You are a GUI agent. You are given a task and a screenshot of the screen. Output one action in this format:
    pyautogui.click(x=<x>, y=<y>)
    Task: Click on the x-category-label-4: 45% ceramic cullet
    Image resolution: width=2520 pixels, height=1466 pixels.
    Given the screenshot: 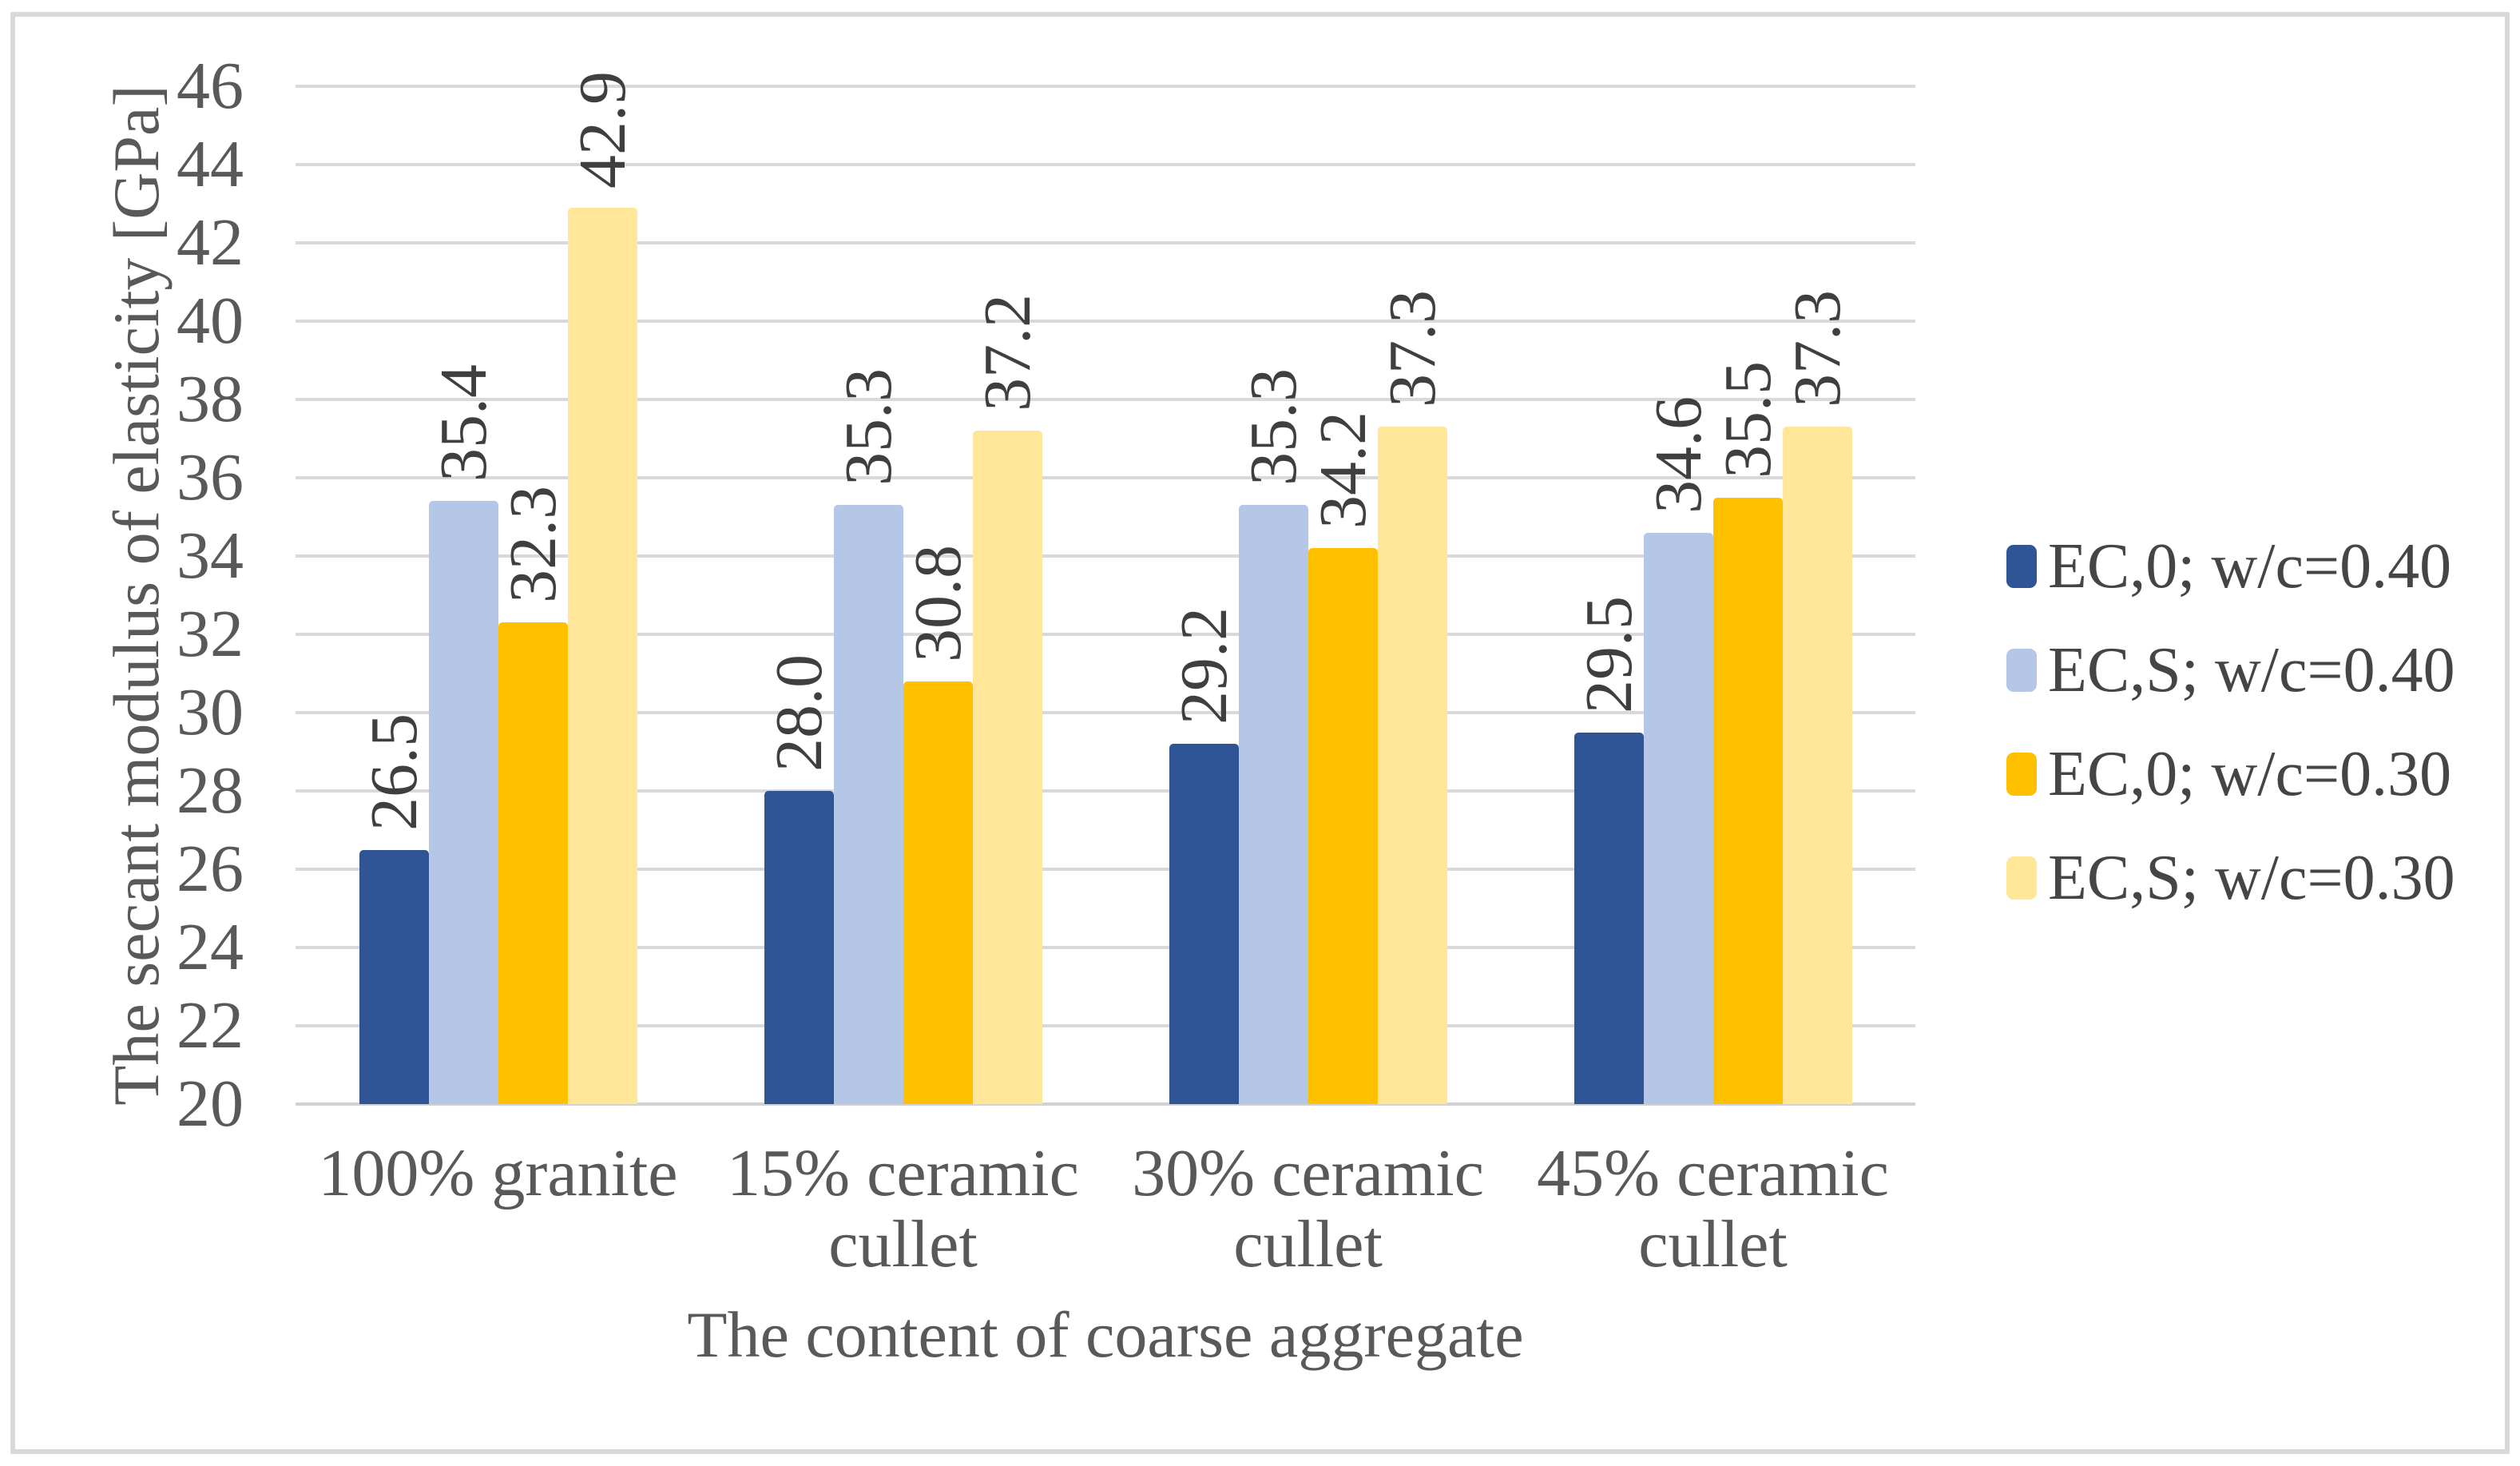 What is the action you would take?
    pyautogui.click(x=1713, y=1209)
    